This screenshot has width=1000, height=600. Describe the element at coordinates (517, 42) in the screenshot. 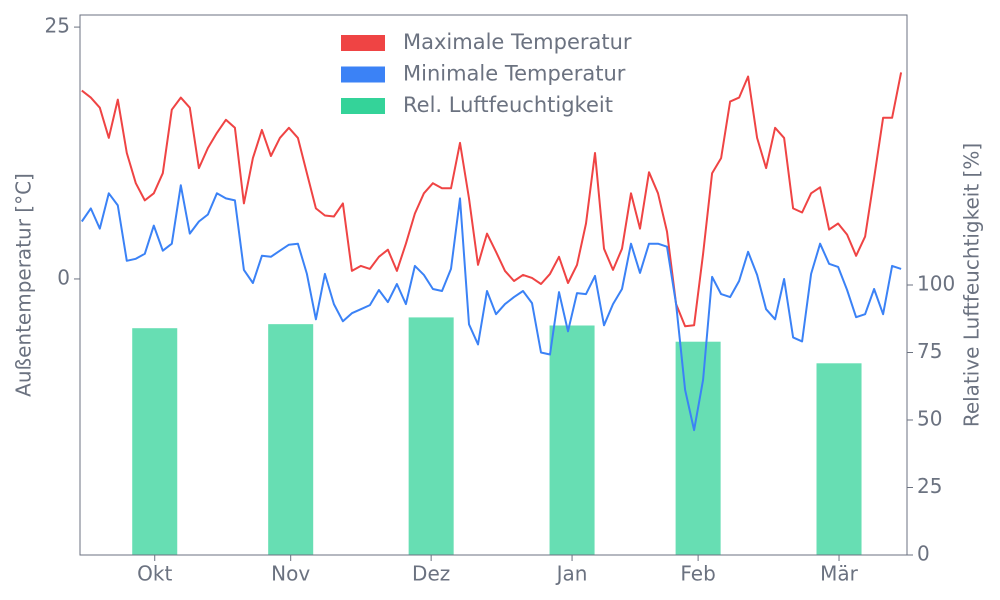

I see `legend-label: Maximale Temperatur` at that location.